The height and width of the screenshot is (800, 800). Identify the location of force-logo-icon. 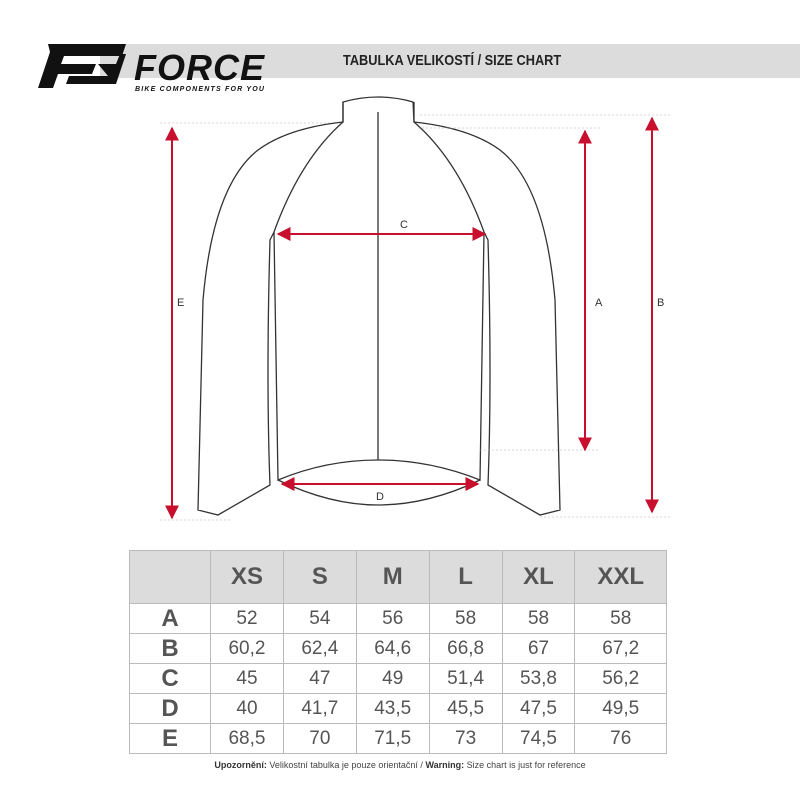
(82, 66).